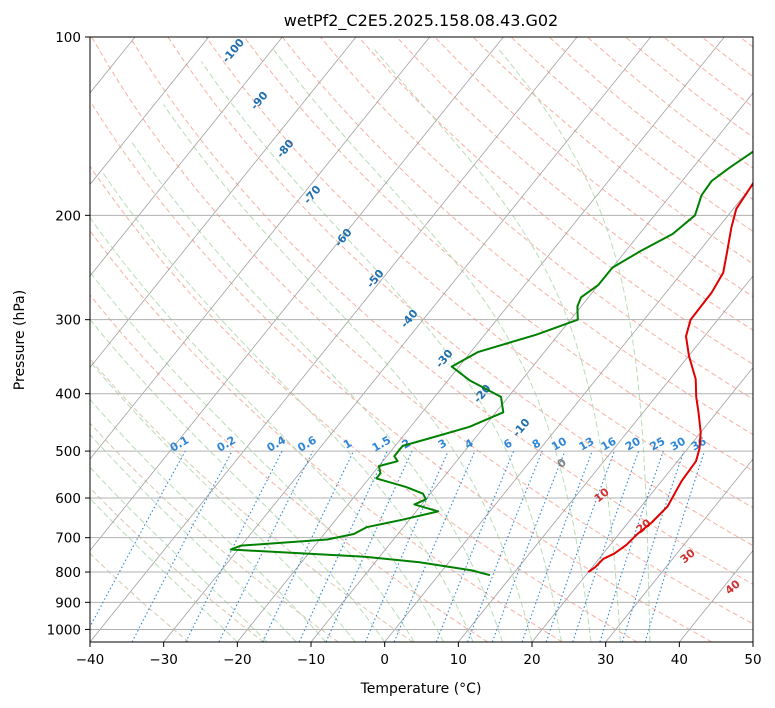  Describe the element at coordinates (68, 216) in the screenshot. I see `y-tick-label: 200` at that location.